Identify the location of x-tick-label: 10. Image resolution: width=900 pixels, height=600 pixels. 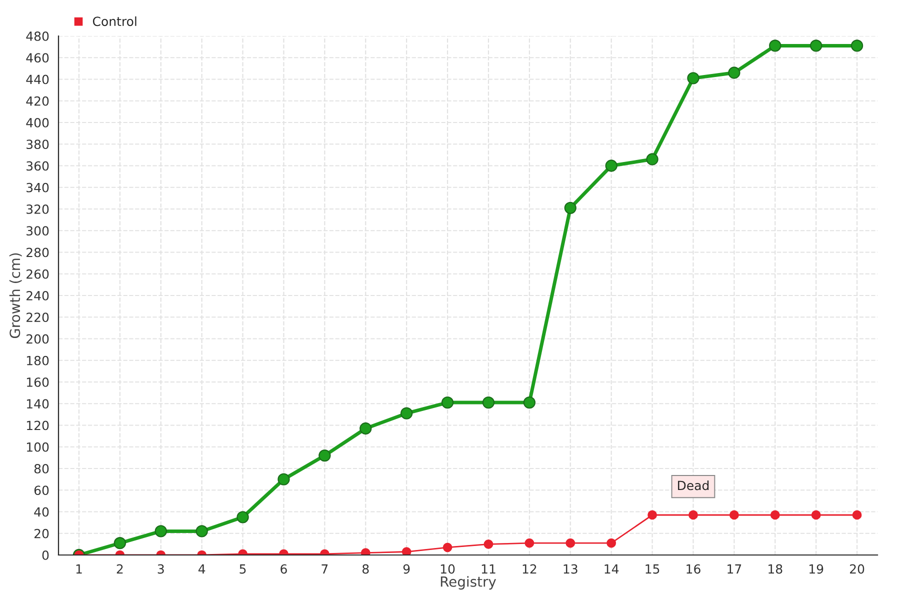
(447, 569).